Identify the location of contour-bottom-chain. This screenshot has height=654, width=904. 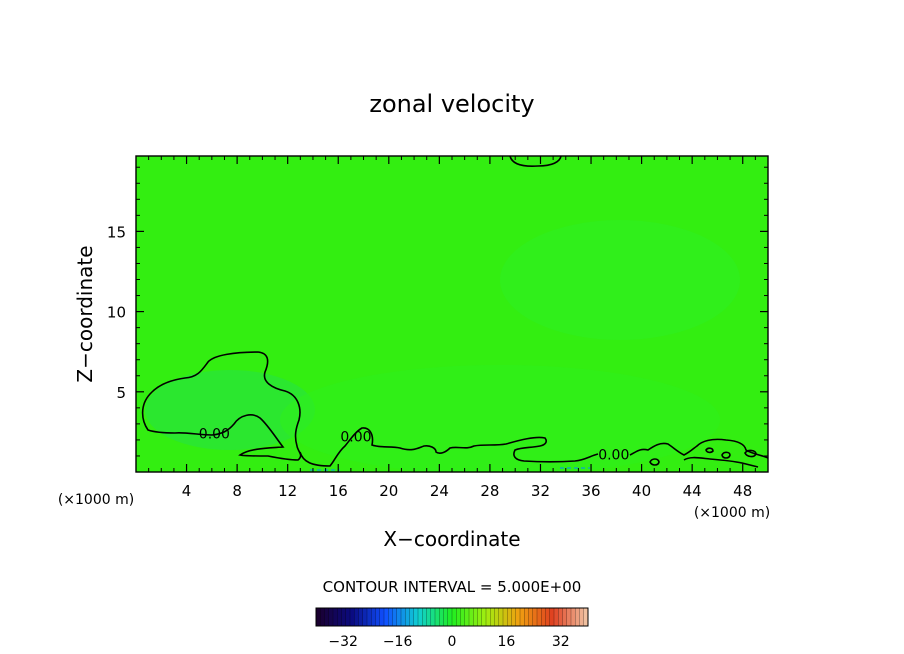
(449, 447).